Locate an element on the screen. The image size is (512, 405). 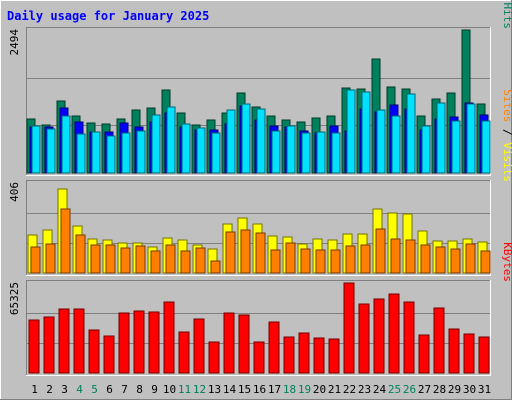
legend-hits: Hits is located at coordinates (506, 16).